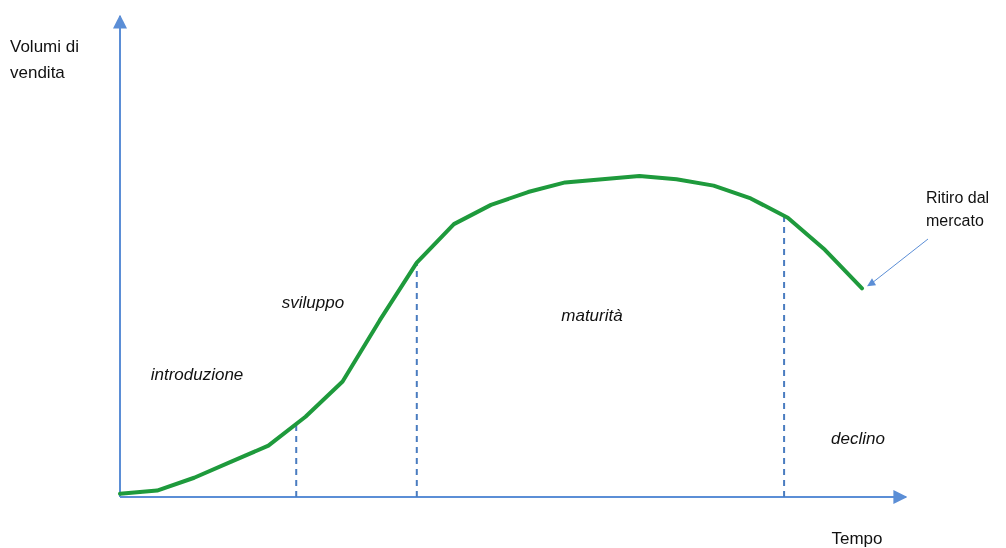 Image resolution: width=1006 pixels, height=548 pixels. Describe the element at coordinates (592, 315) in the screenshot. I see `annotation: maturità` at that location.